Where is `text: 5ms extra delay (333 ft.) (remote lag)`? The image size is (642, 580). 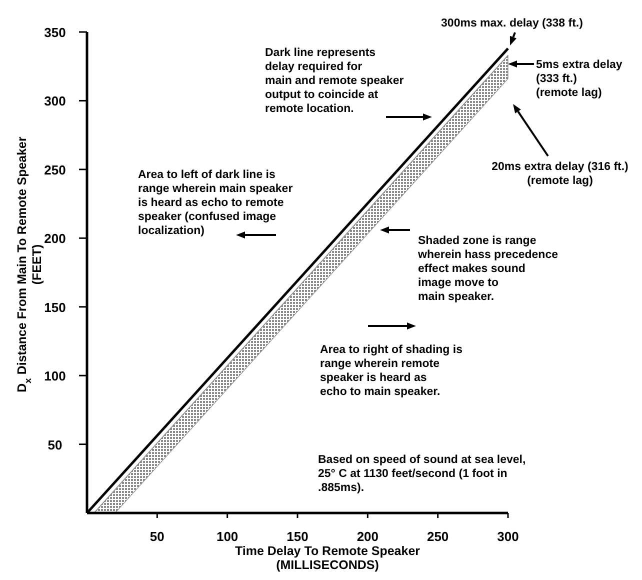 text: 5ms extra delay (333 ft.) (remote lag) is located at coordinates (579, 79).